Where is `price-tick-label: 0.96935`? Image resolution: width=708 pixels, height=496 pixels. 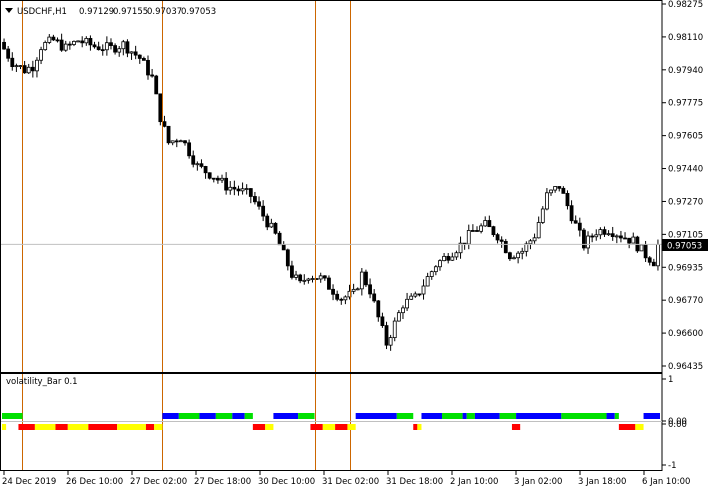 price-tick-label: 0.96935 is located at coordinates (685, 268).